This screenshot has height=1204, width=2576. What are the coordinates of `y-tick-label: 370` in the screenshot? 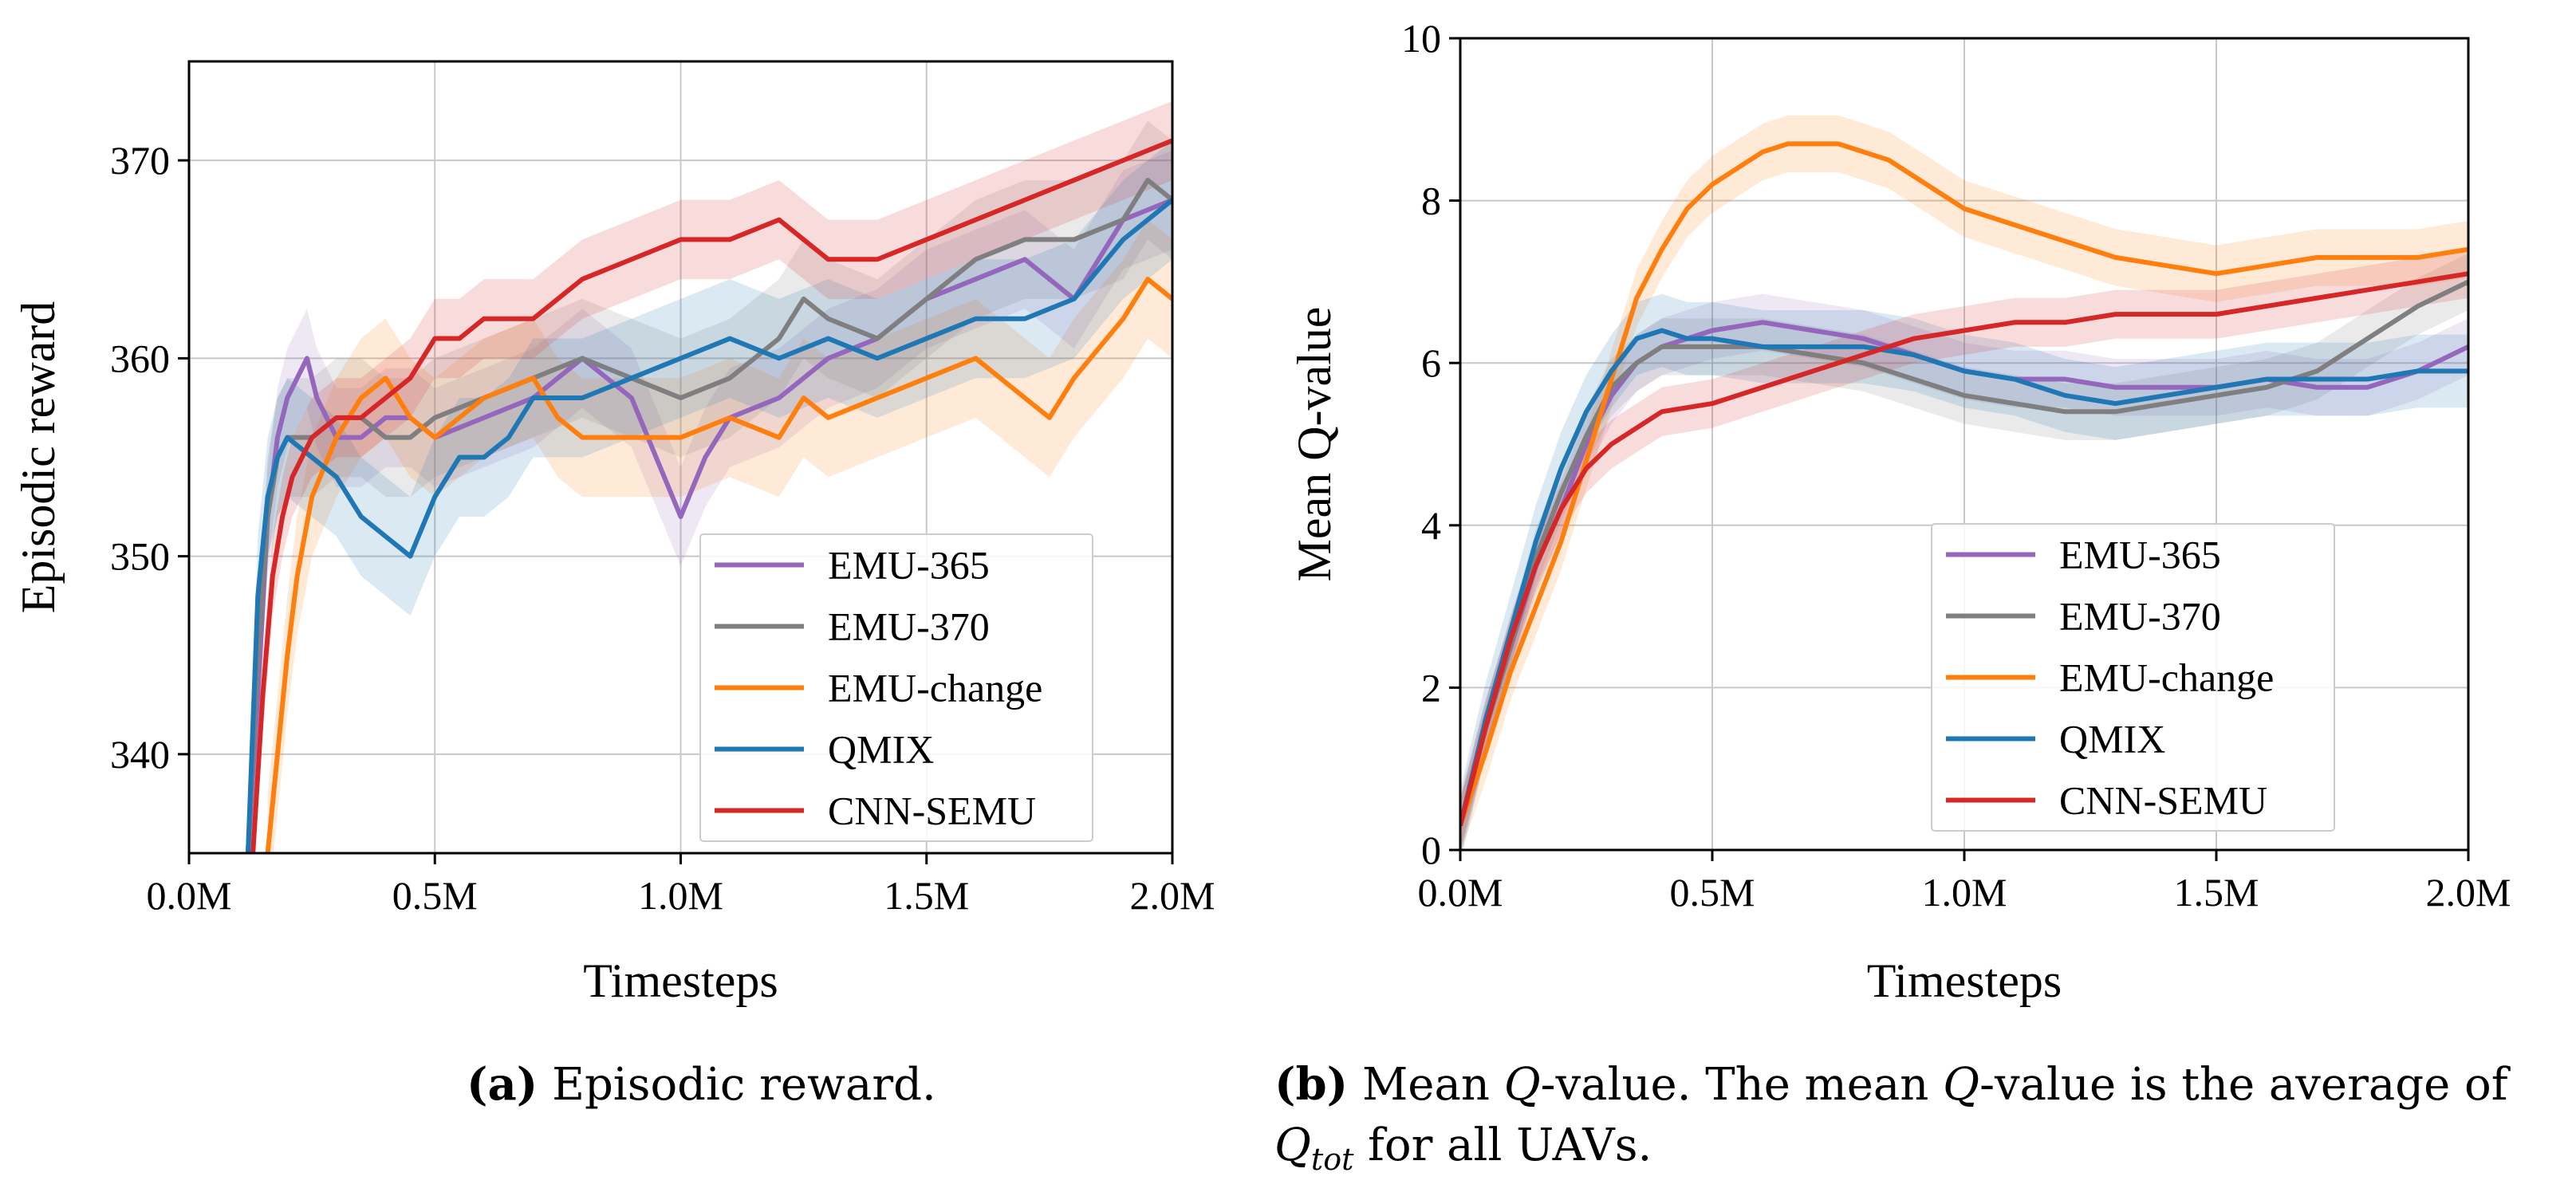 It's located at (140, 160).